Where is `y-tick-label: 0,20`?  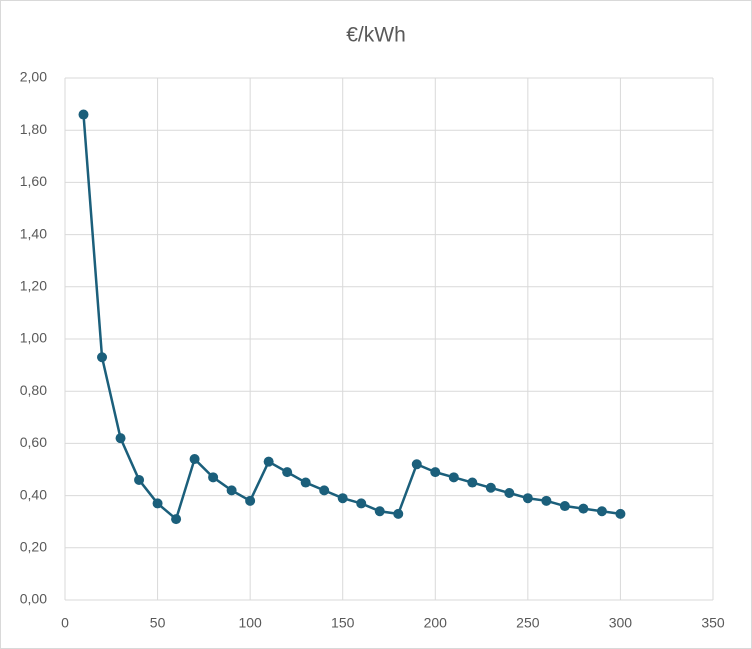 y-tick-label: 0,20 is located at coordinates (33, 547).